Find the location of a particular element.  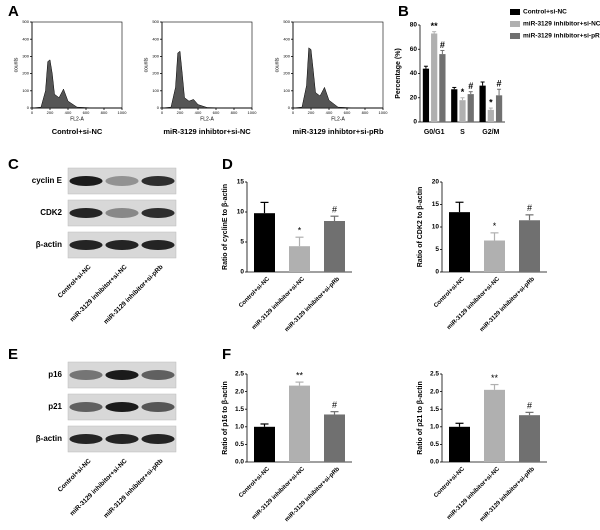

chart-caption: Control+si-NC is located at coordinates (77, 131).